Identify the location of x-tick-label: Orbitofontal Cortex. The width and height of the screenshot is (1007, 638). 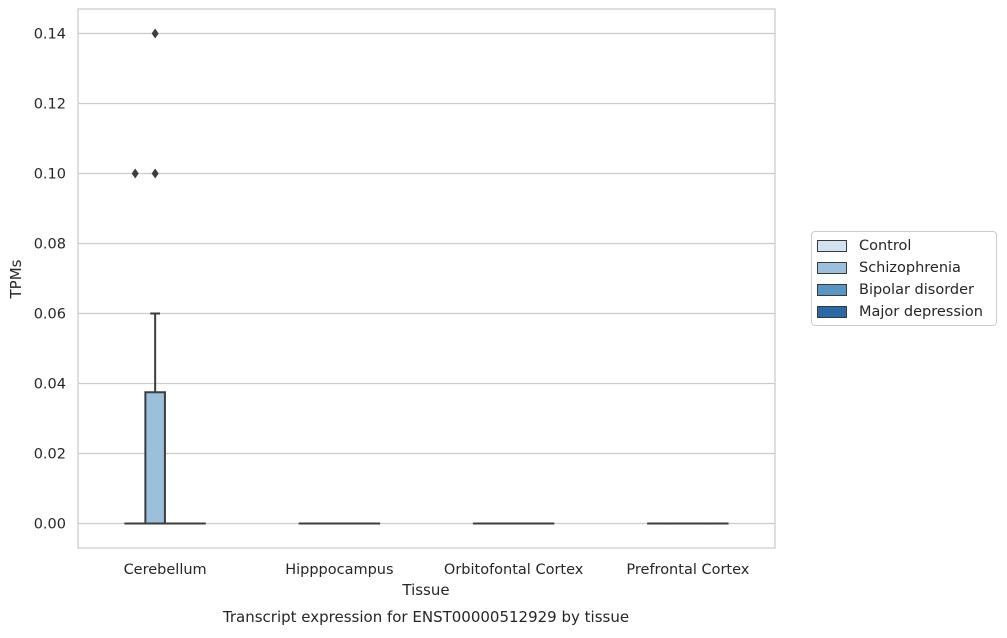
(514, 570).